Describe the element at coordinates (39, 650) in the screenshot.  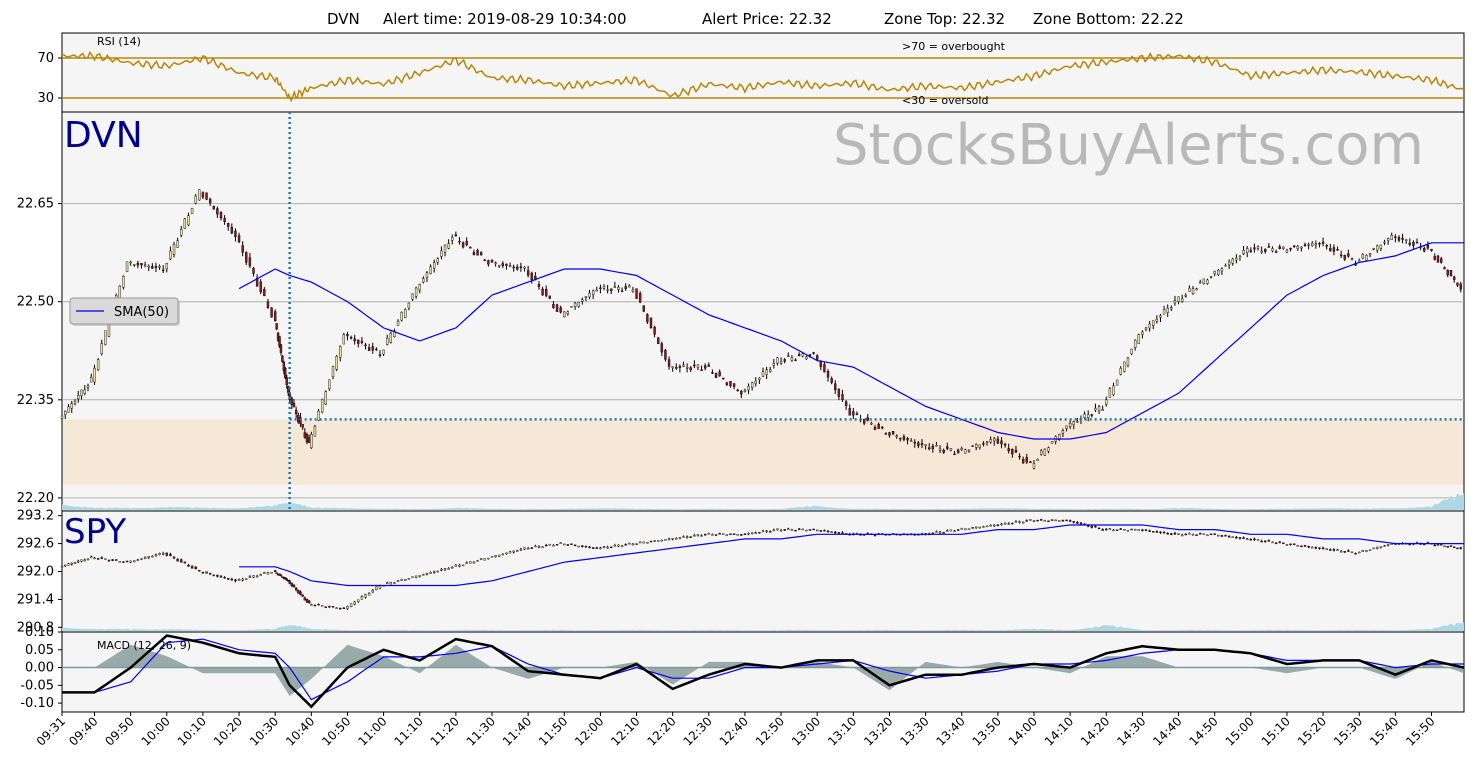
I see `macd-ytick-label-1: 0.05` at that location.